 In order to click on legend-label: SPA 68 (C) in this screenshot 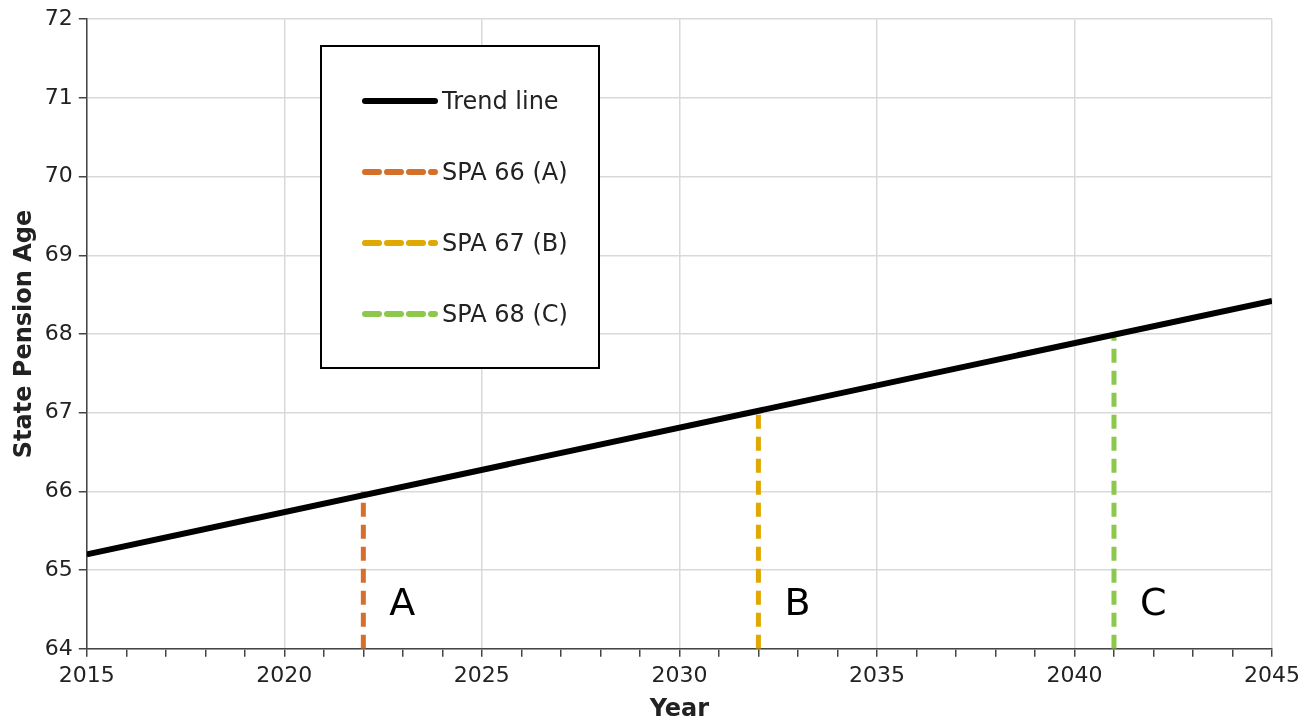, I will do `click(505, 313)`.